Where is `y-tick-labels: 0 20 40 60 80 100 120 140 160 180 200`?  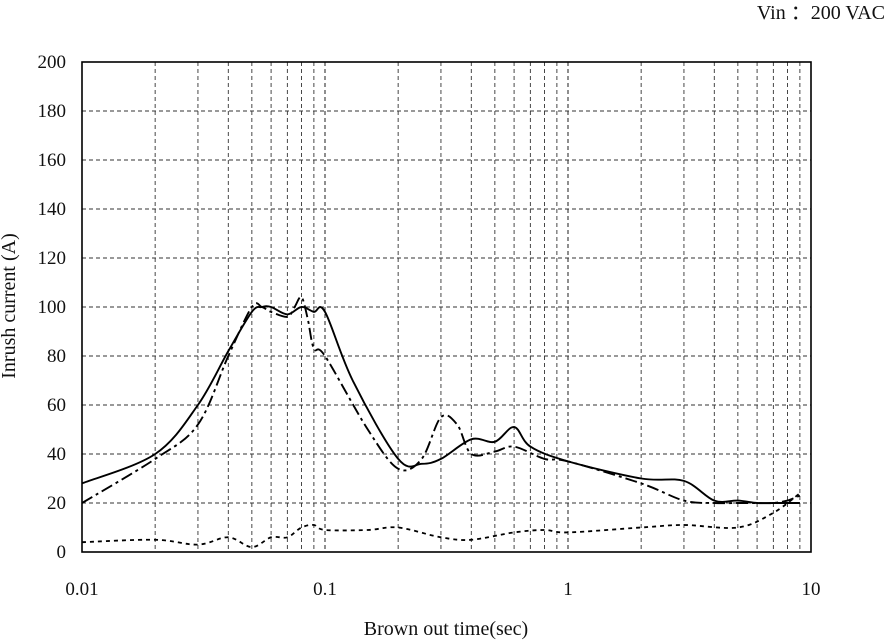 y-tick-labels: 0 20 40 60 80 100 120 140 160 180 200 is located at coordinates (52, 307).